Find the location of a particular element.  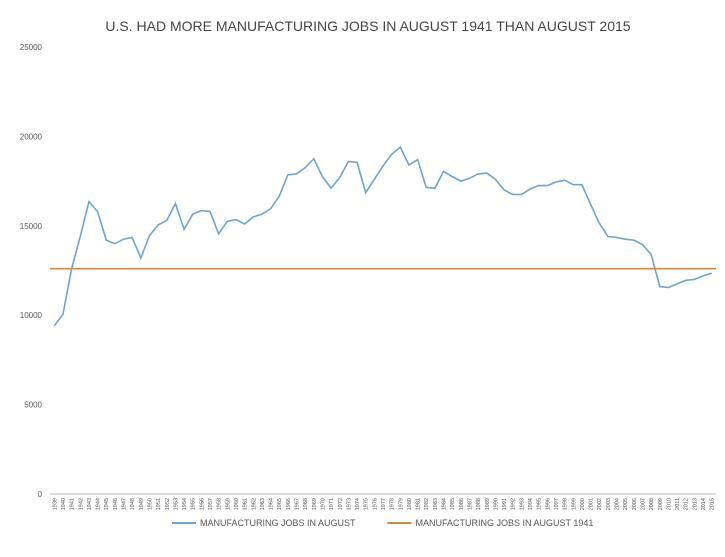

x-tick-label: 1996 is located at coordinates (548, 504).